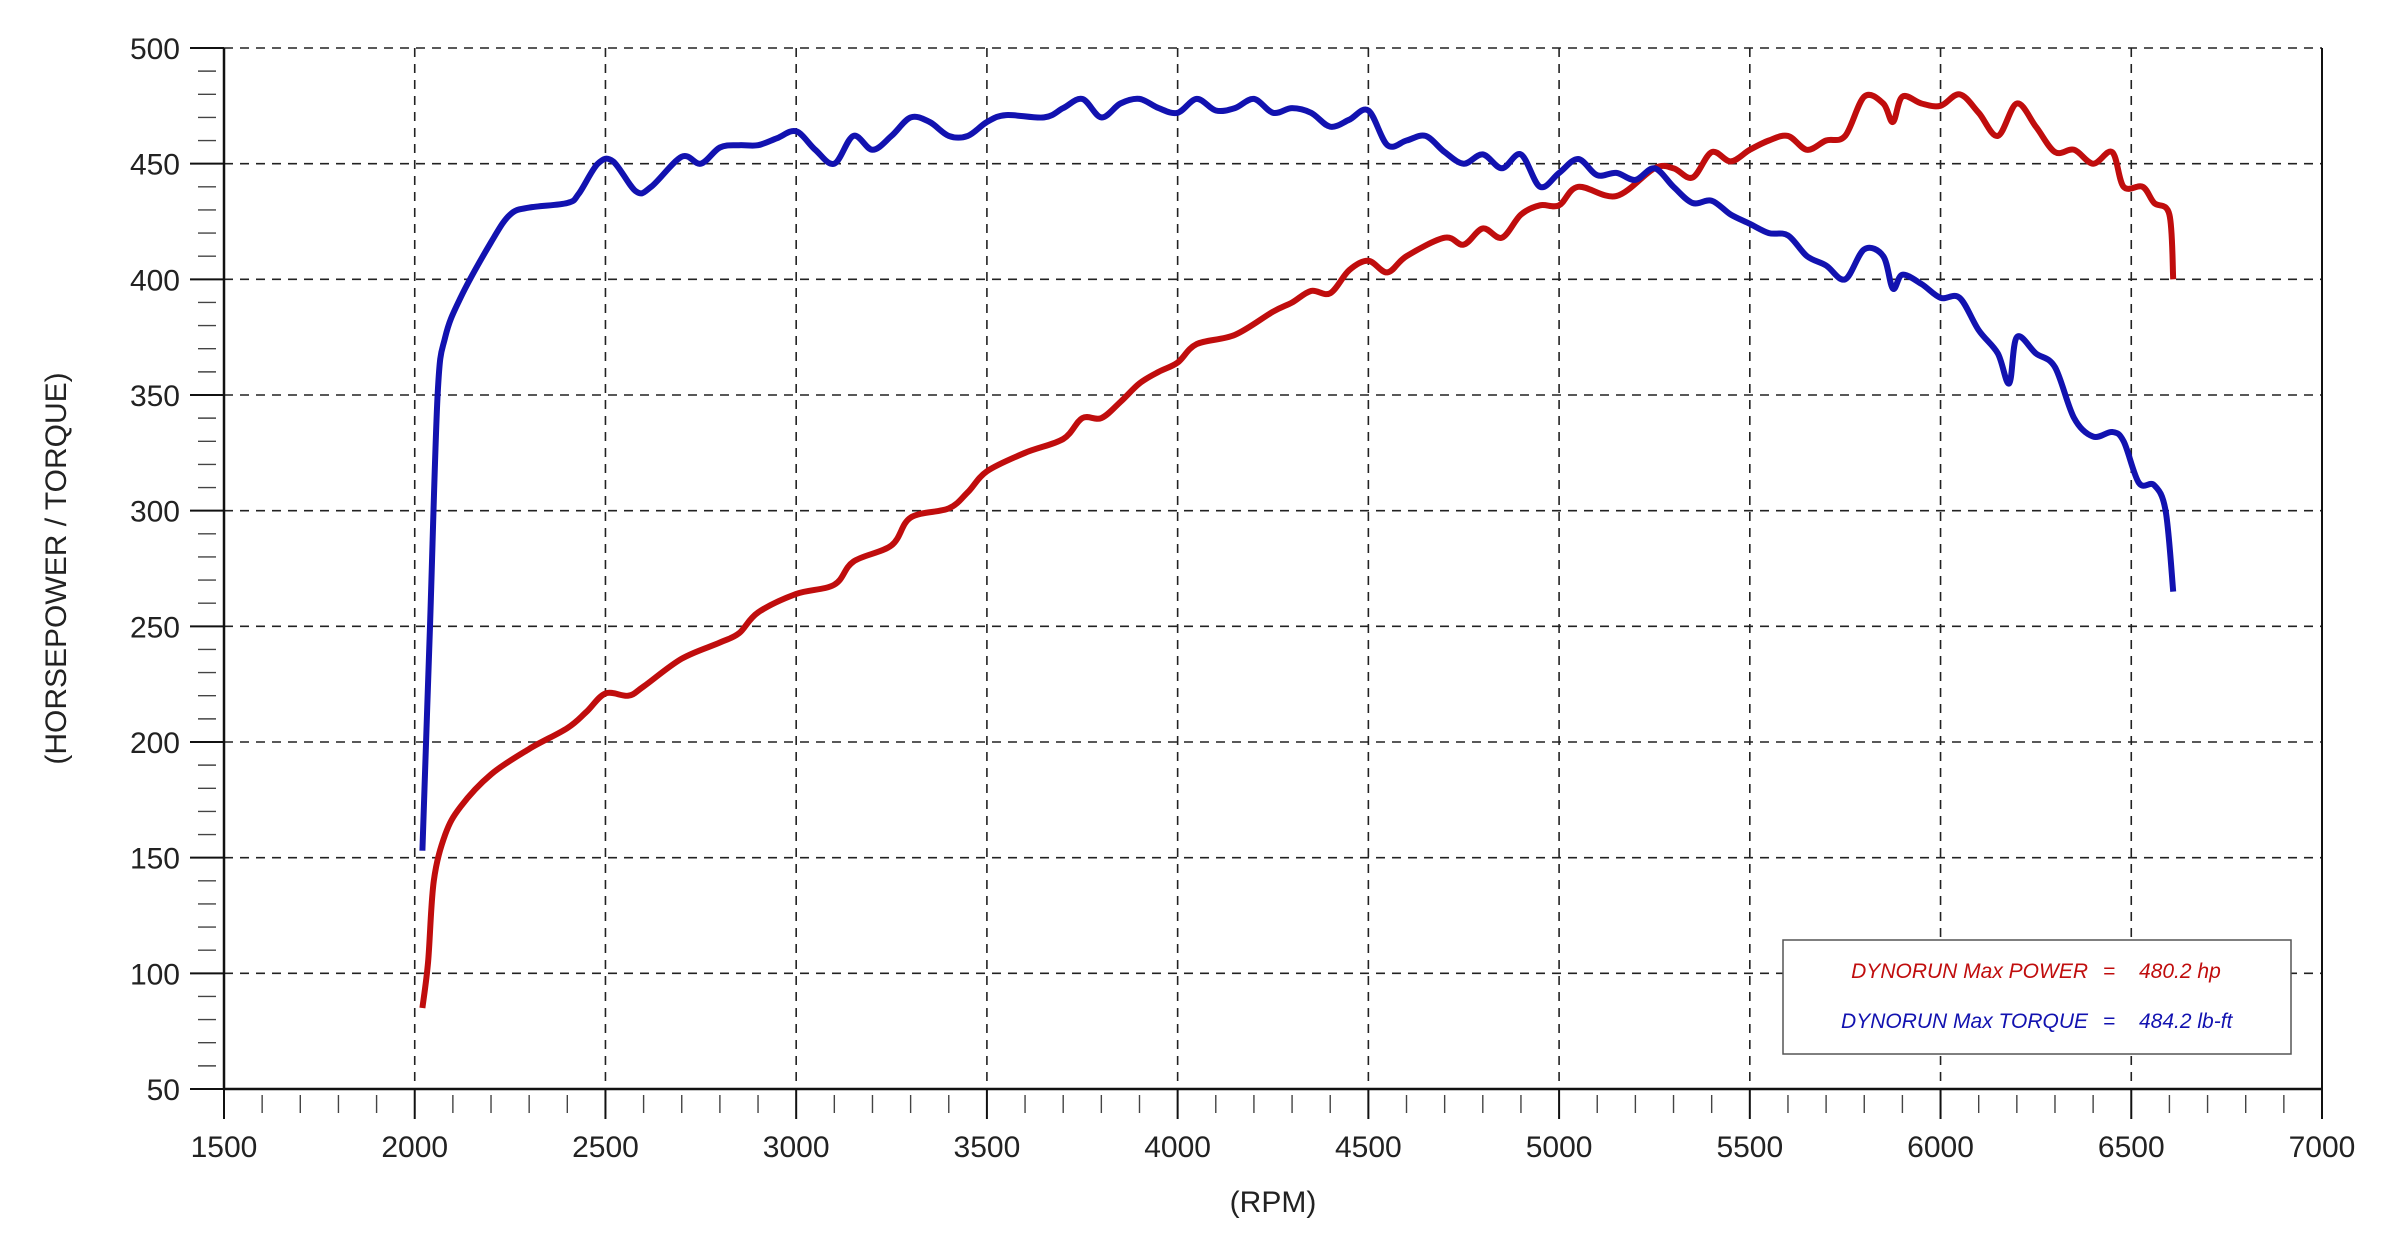 This screenshot has height=1240, width=2390. What do you see at coordinates (414, 1147) in the screenshot?
I see `x-tick-label: 2000` at bounding box center [414, 1147].